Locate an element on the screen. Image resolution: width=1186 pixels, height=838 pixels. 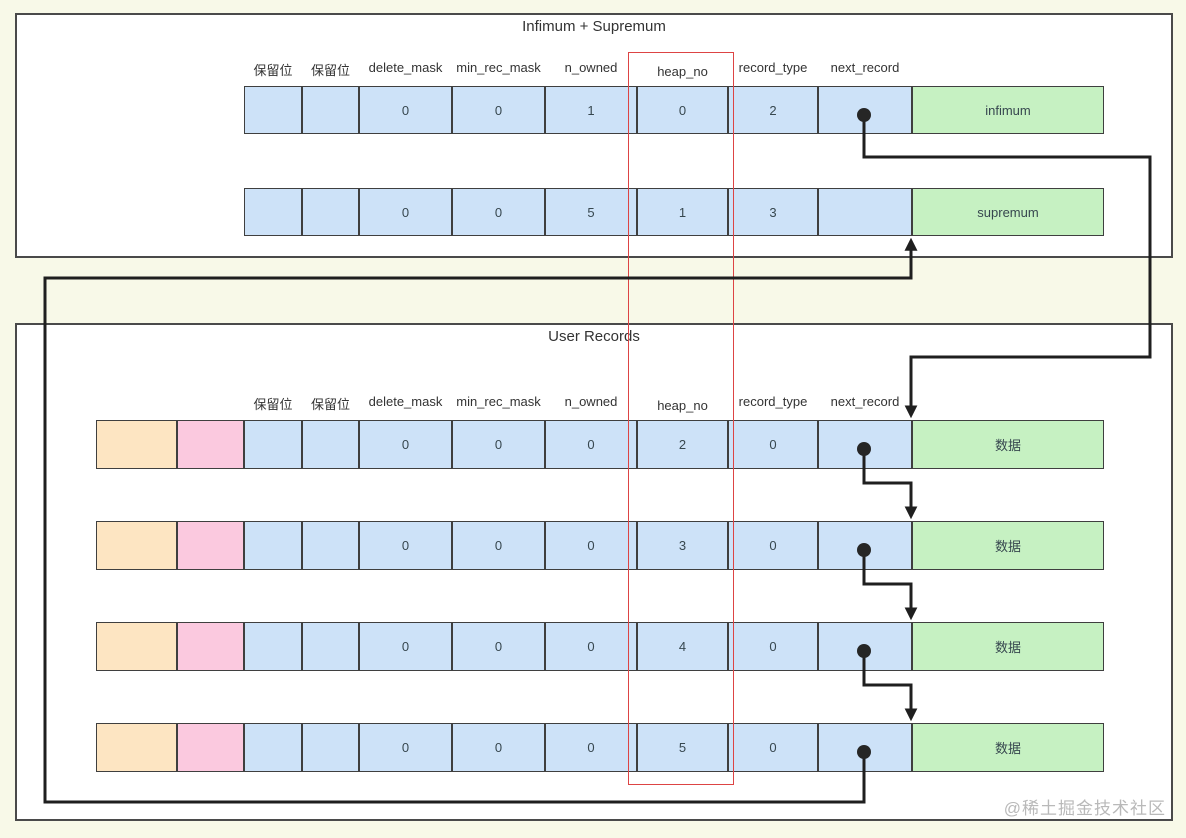
user-record-row-4: 0 0 0 5 0 数据 is located at coordinates (593, 747).